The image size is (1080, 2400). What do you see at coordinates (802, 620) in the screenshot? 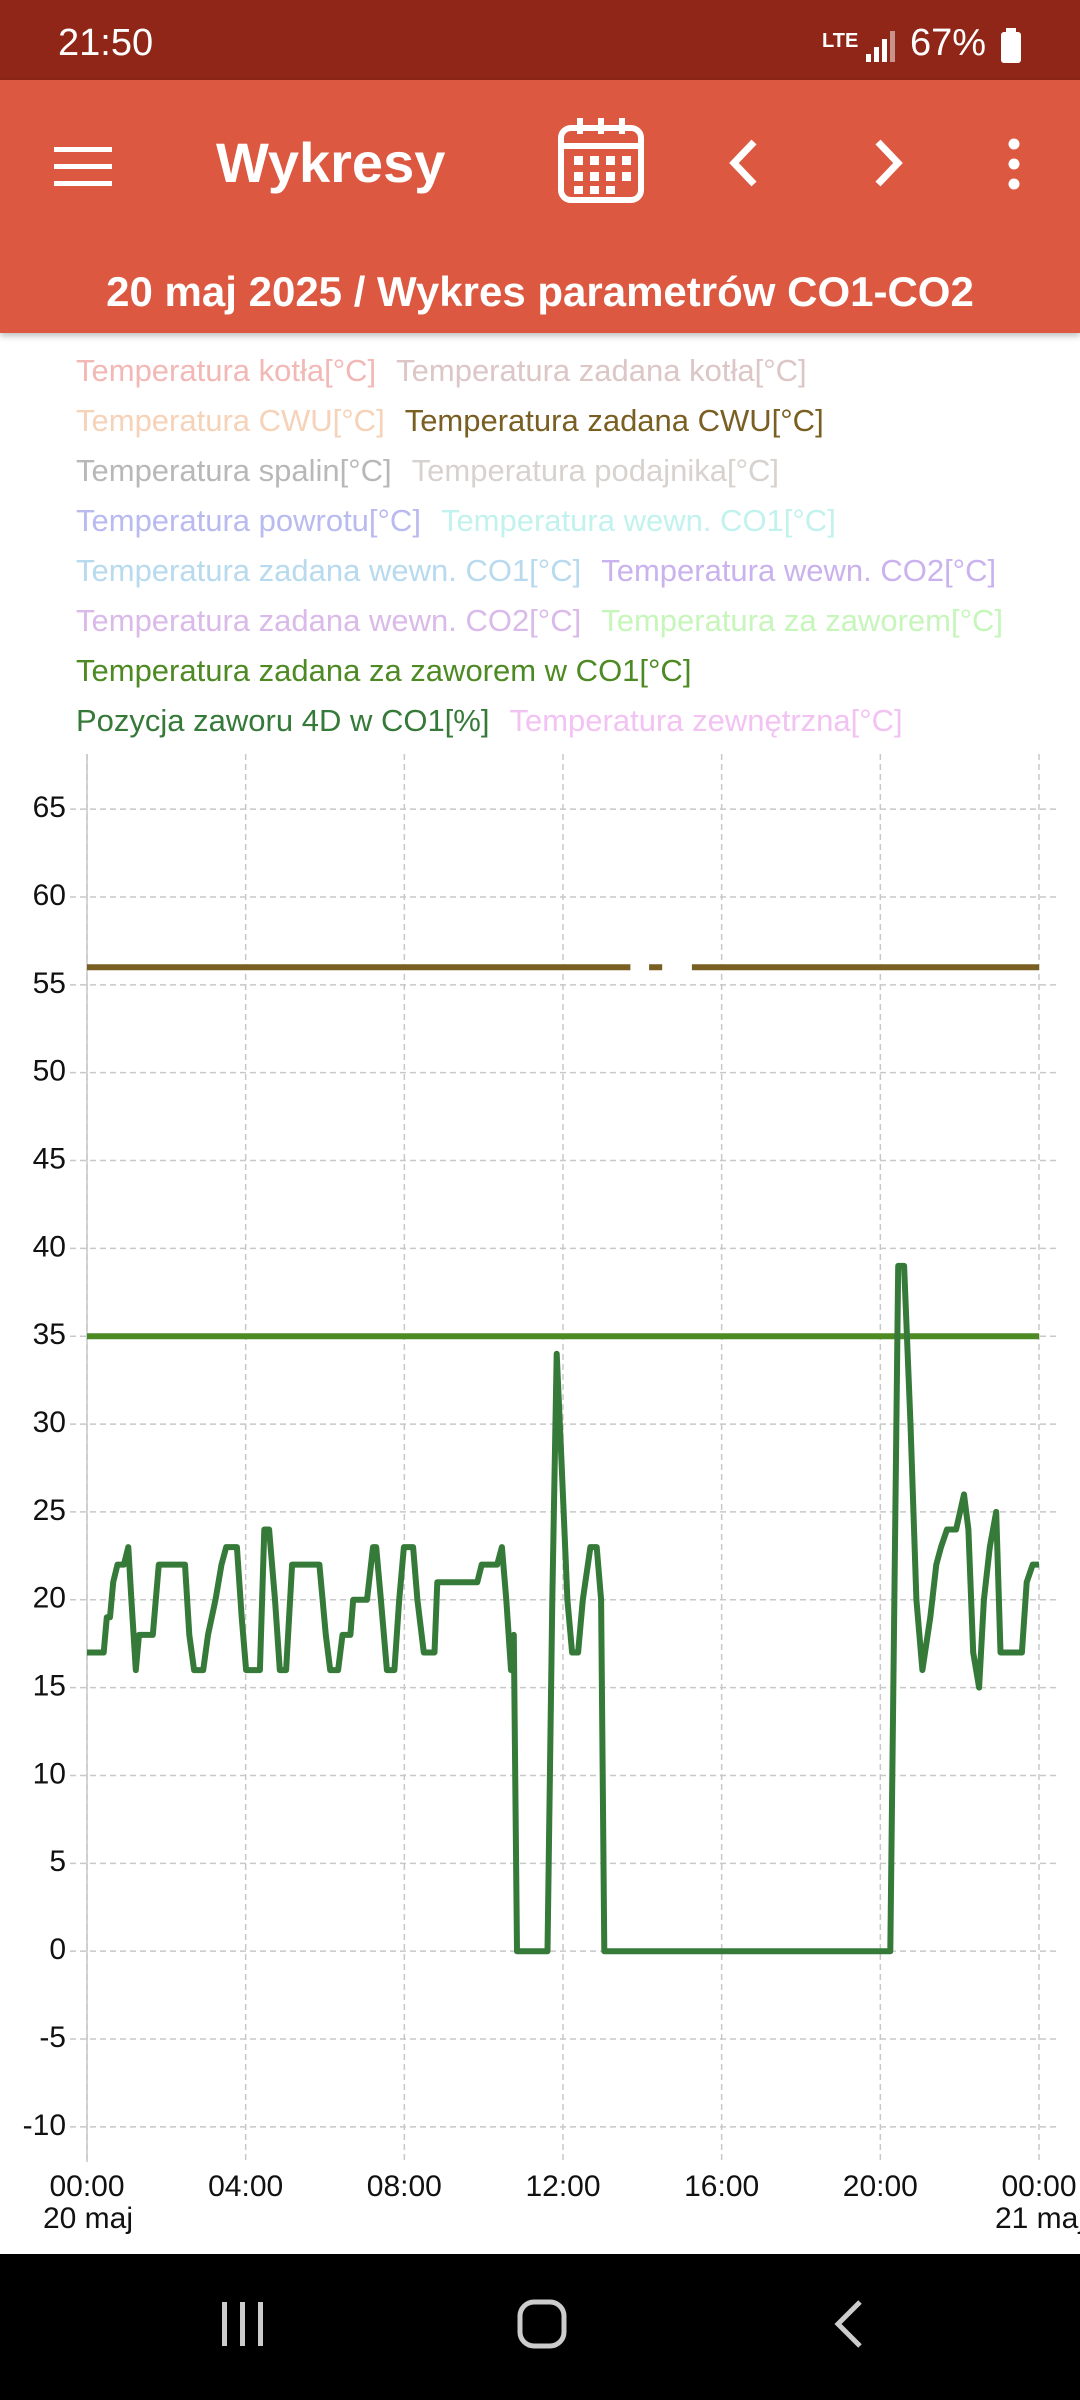
I see `legend-item: Temperatura za zaworem[°C]` at bounding box center [802, 620].